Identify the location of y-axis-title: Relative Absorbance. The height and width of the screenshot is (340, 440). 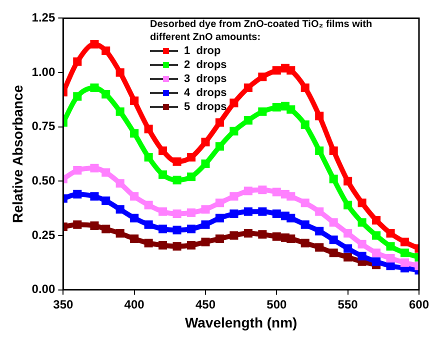
(17, 153).